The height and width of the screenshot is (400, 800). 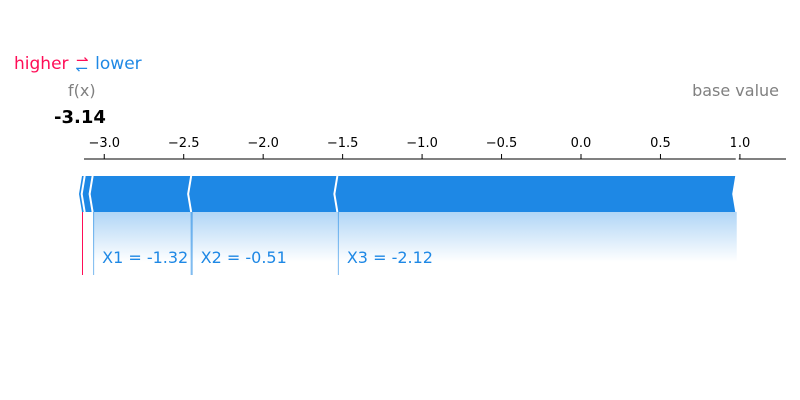 I want to click on output-marker, so click(x=82, y=142).